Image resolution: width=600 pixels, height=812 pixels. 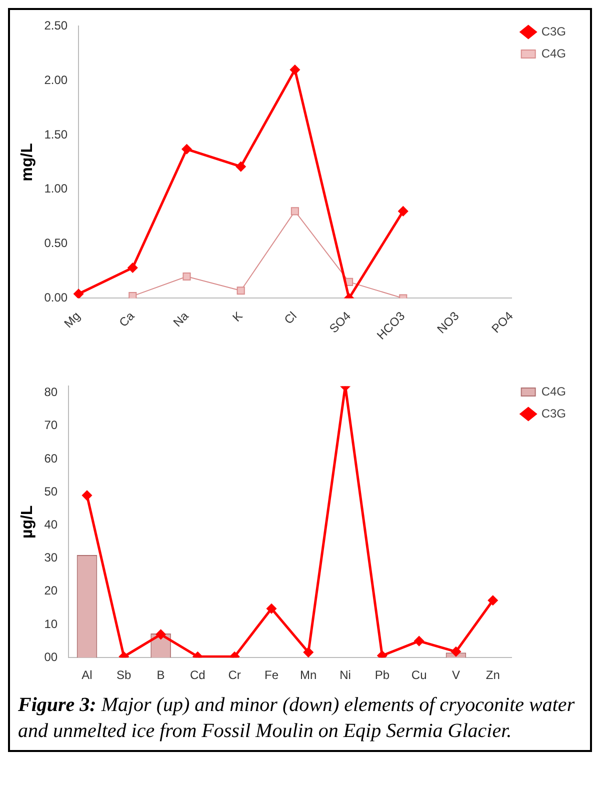 I want to click on x-tick-label: Cu, so click(x=419, y=675).